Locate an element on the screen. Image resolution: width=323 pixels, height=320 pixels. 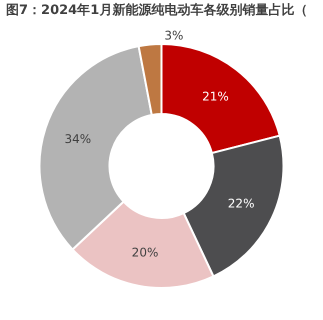
data-label: 3% is located at coordinates (174, 35).